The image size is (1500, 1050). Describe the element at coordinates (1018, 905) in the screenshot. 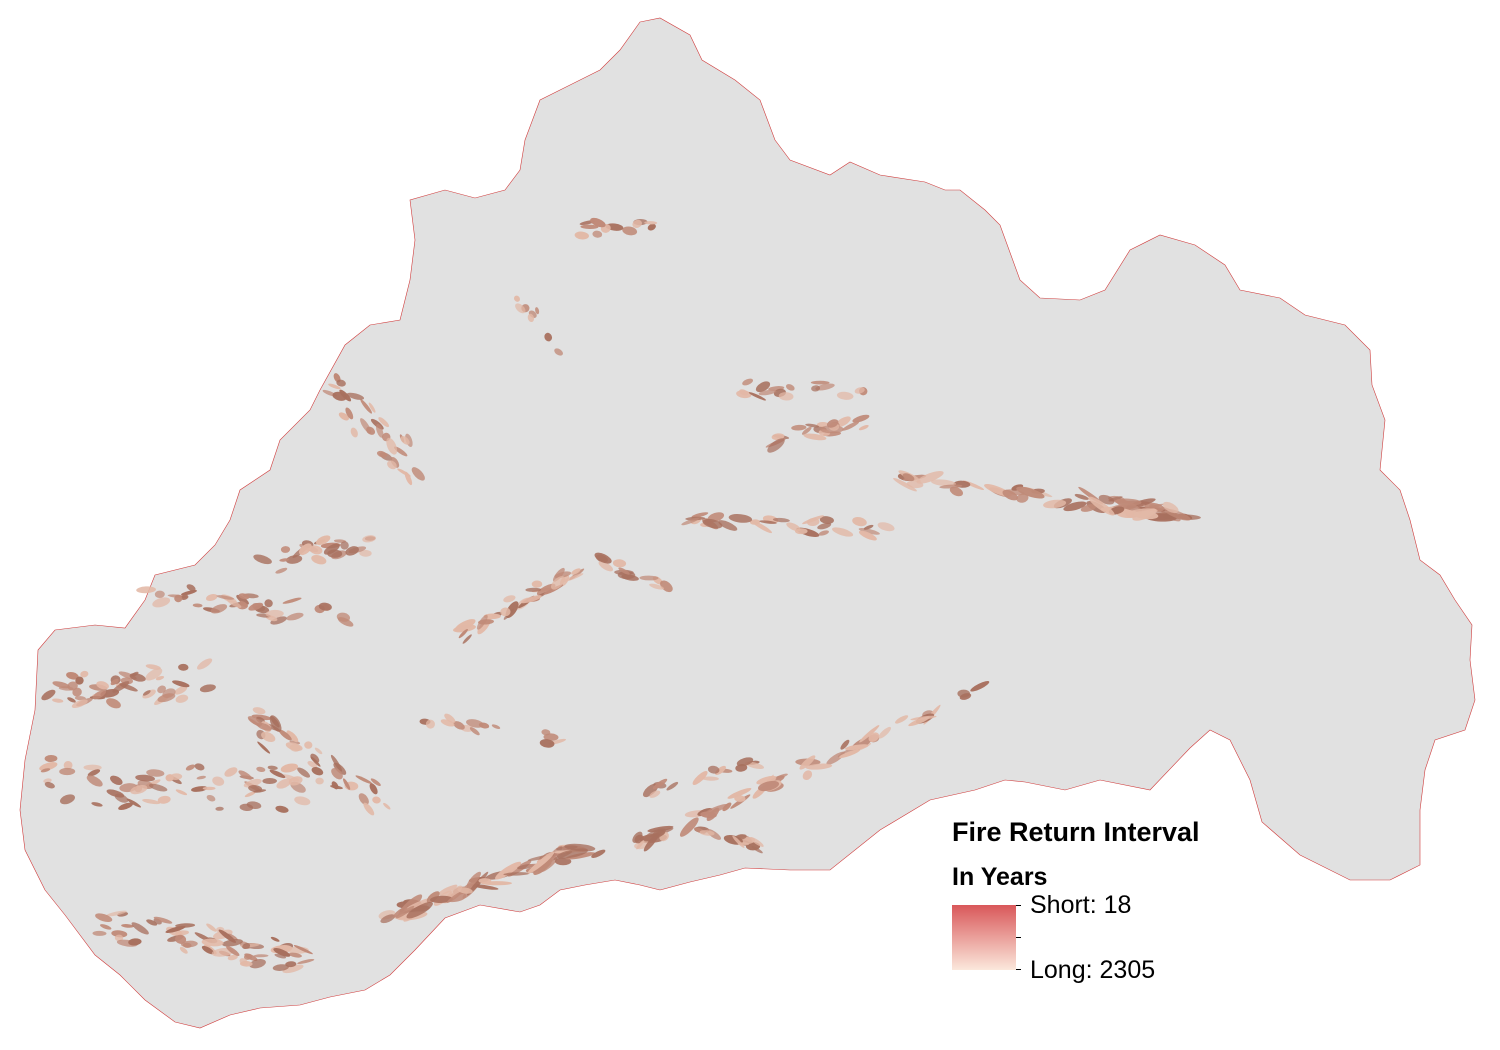

I see `legend-tick-top` at that location.